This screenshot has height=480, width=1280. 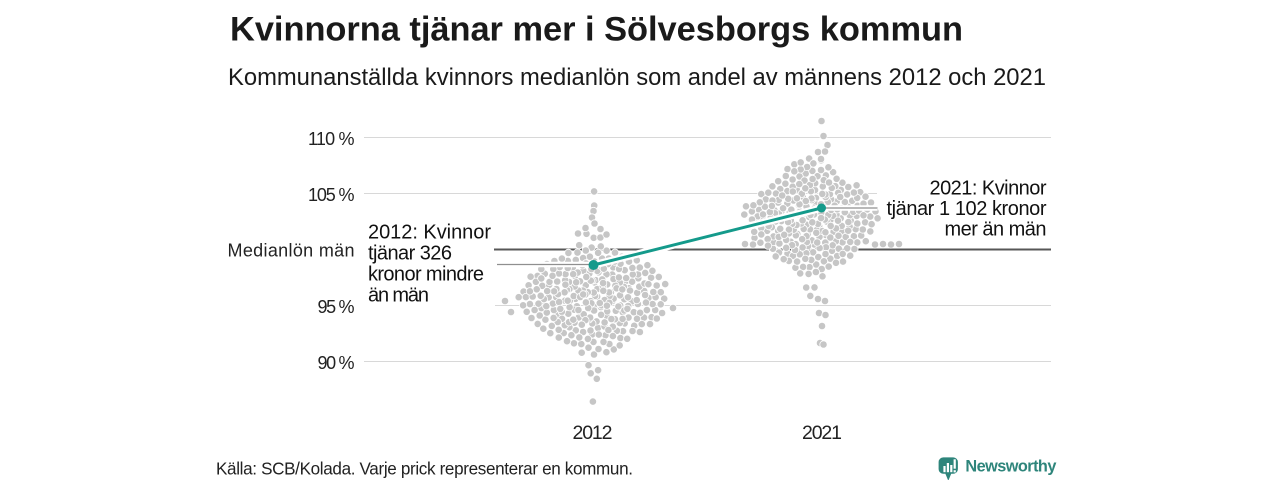 What do you see at coordinates (1010, 467) in the screenshot?
I see `svg-text: Newsworthy` at bounding box center [1010, 467].